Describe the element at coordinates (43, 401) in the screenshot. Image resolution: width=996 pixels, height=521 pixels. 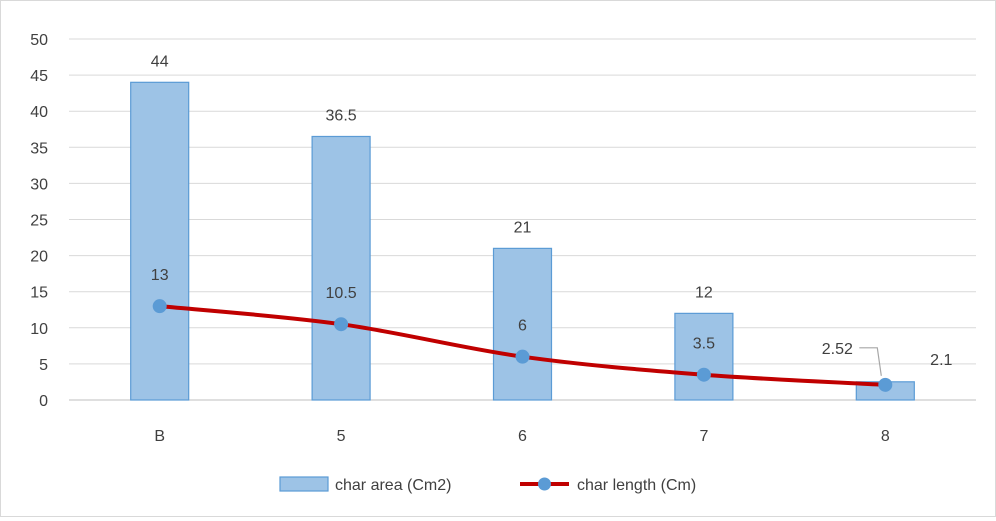
I see `y-tick-label: 0` at that location.